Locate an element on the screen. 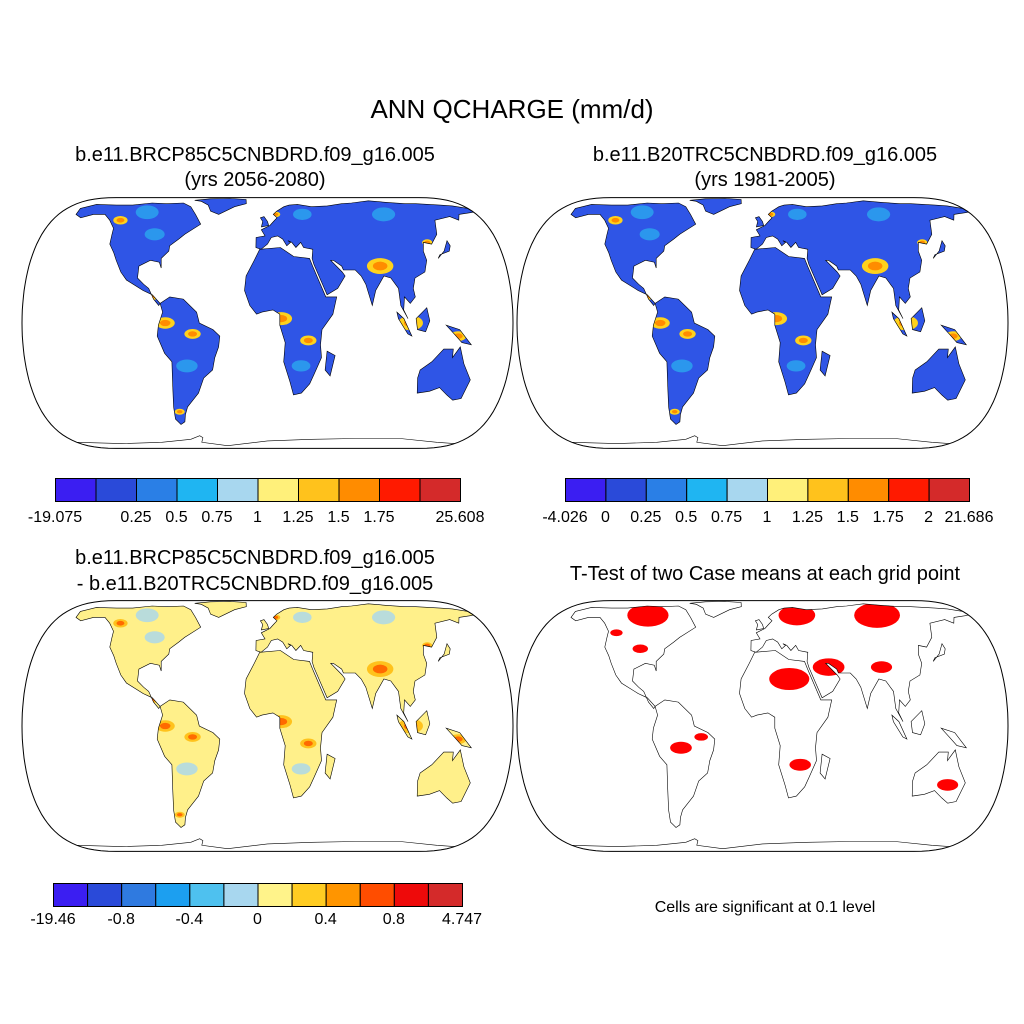  colorbar-tick-label: 0.75 is located at coordinates (217, 517).